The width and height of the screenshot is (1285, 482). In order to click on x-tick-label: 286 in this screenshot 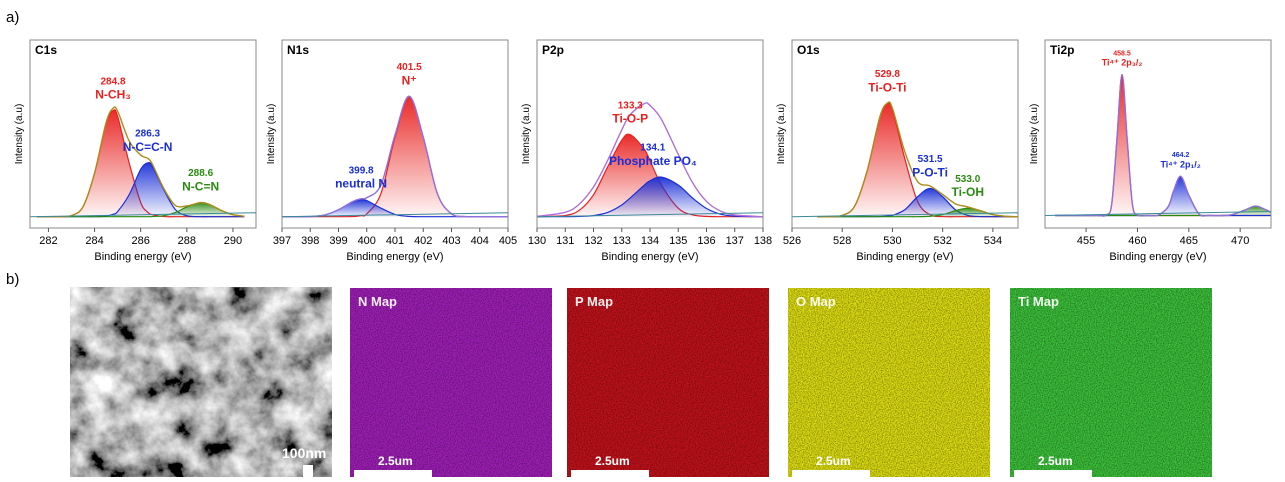, I will do `click(141, 241)`.